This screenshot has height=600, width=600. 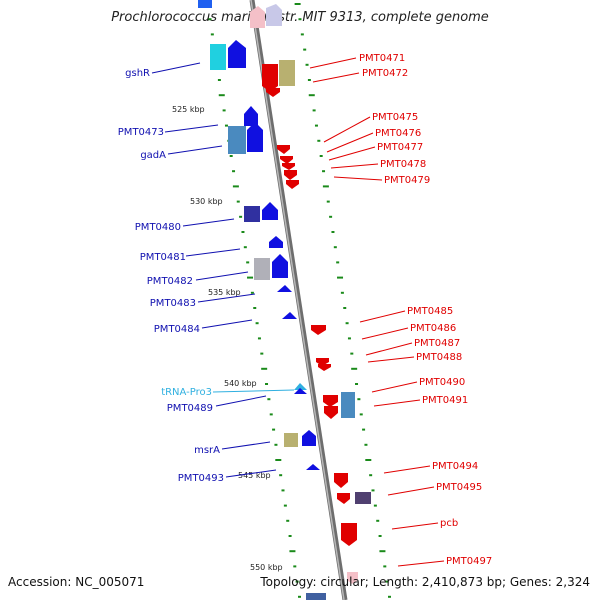 I want to click on gene-label: PMT0479, so click(x=407, y=180).